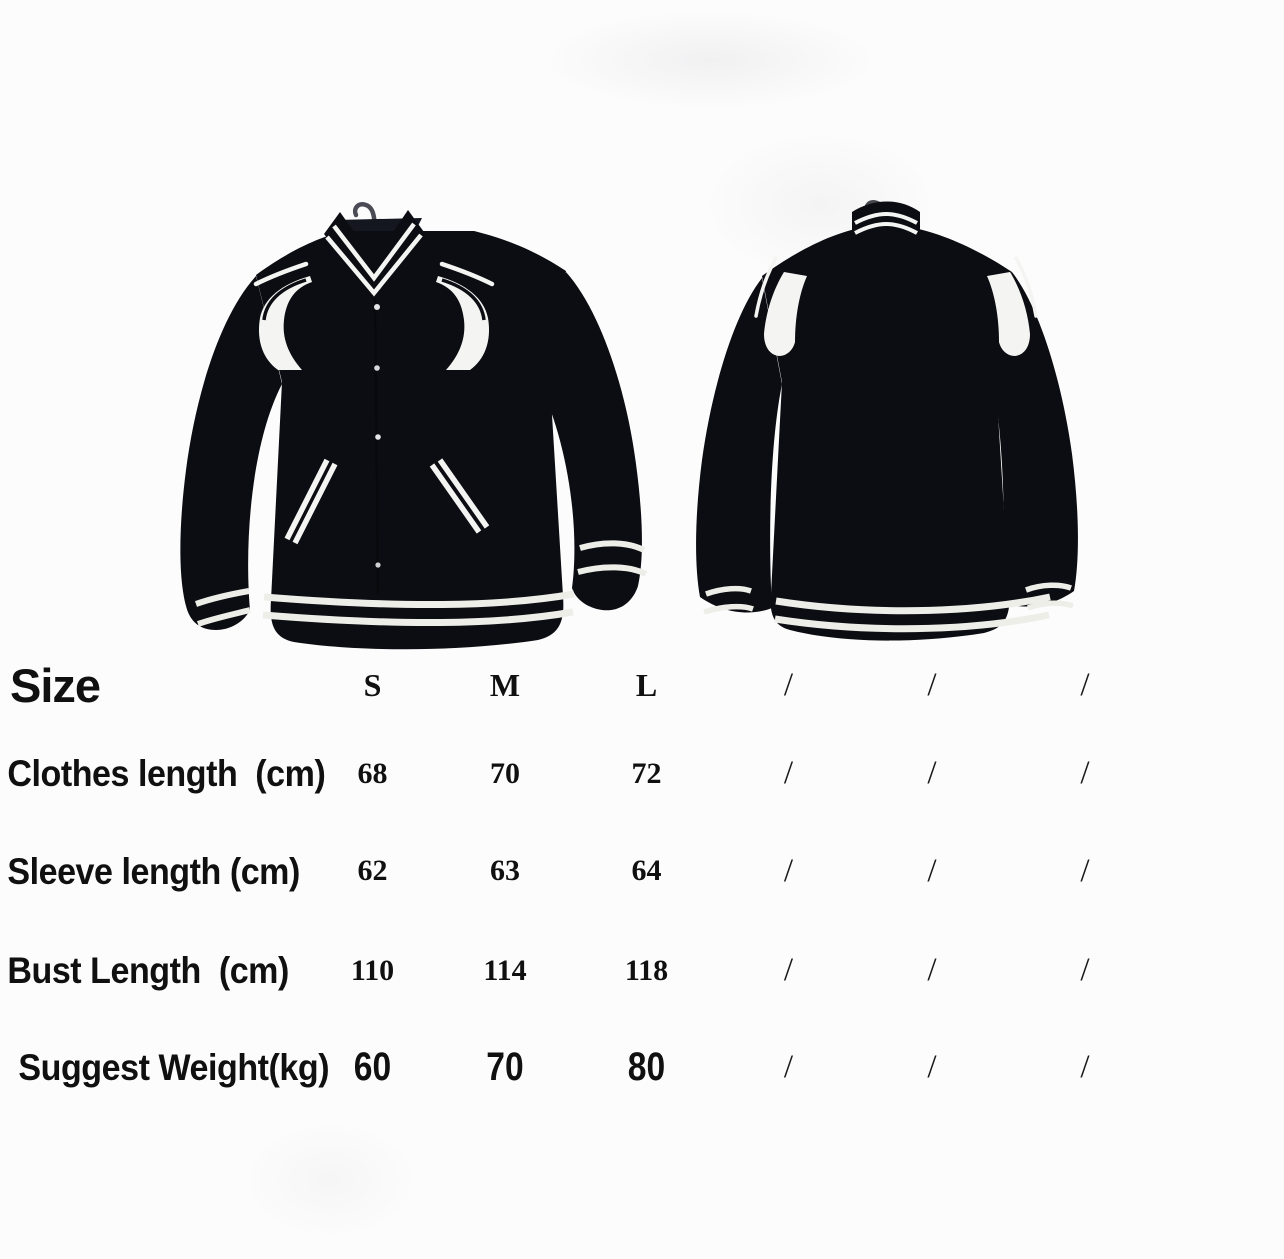  What do you see at coordinates (505, 685) in the screenshot?
I see `column-header-m: M` at bounding box center [505, 685].